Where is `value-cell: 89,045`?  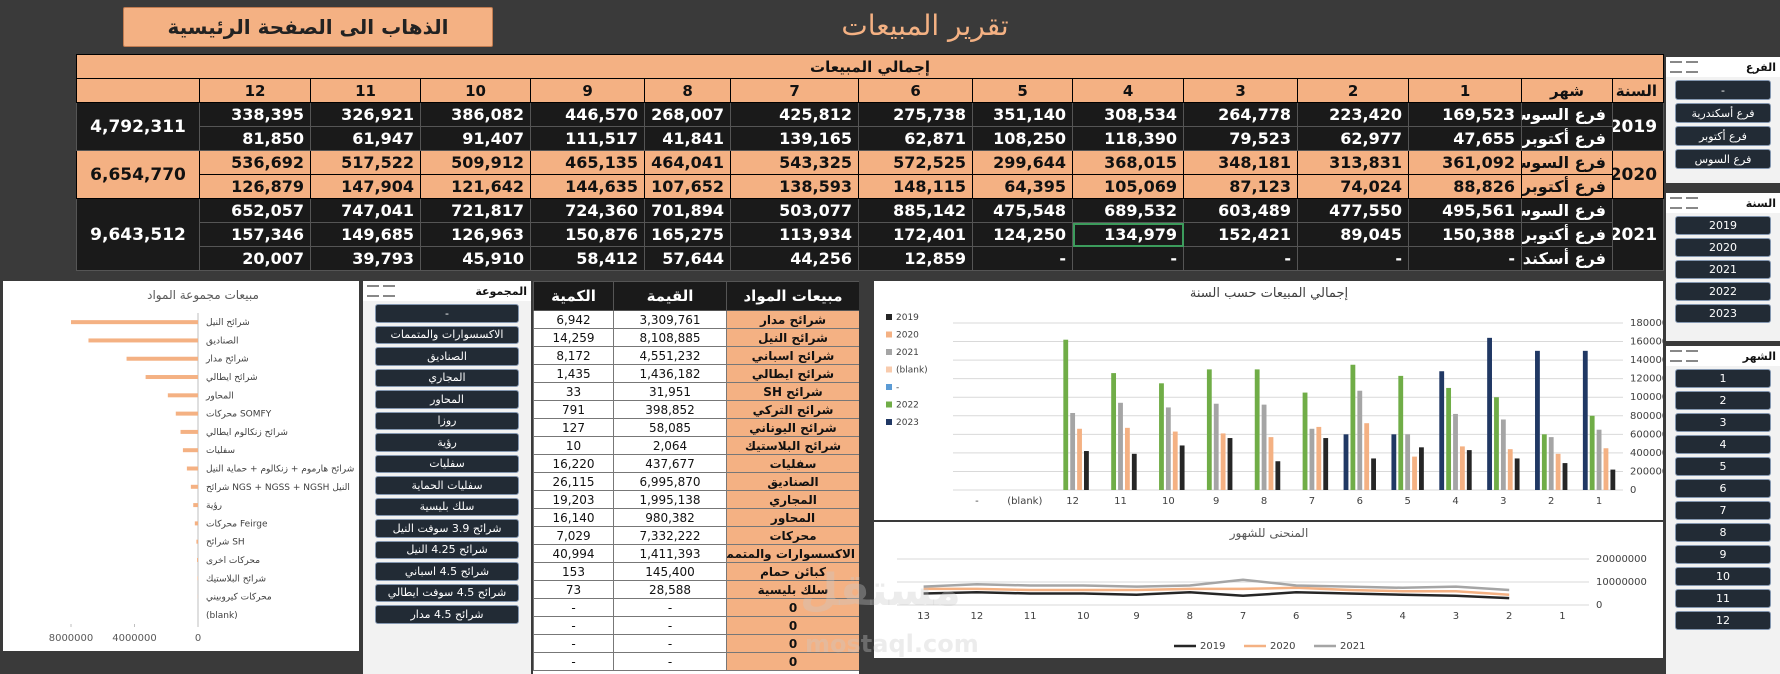
value-cell: 89,045 is located at coordinates (1353, 234).